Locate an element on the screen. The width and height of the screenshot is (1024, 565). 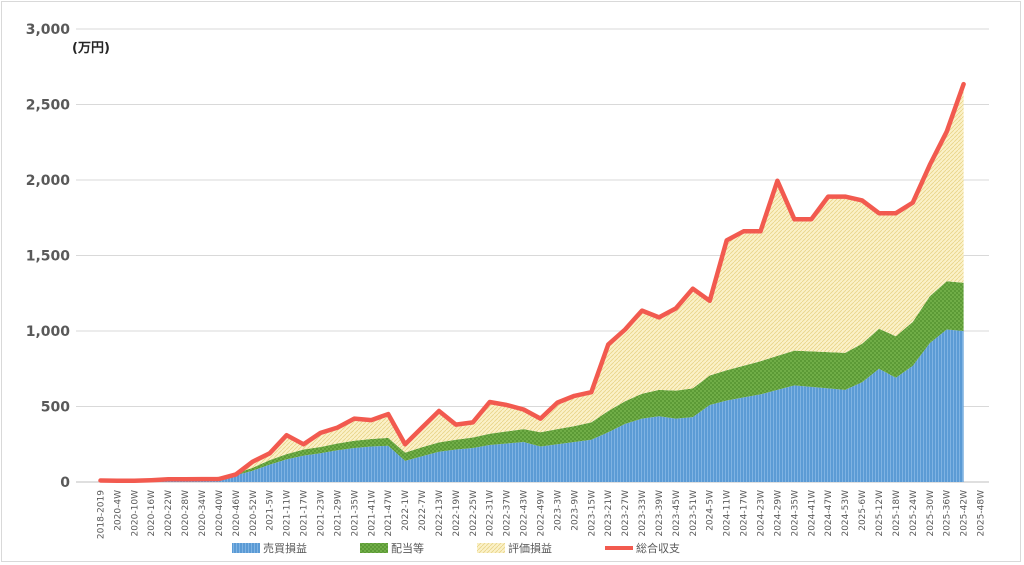
x-tick-label: 2025-48W is located at coordinates (982, 513).